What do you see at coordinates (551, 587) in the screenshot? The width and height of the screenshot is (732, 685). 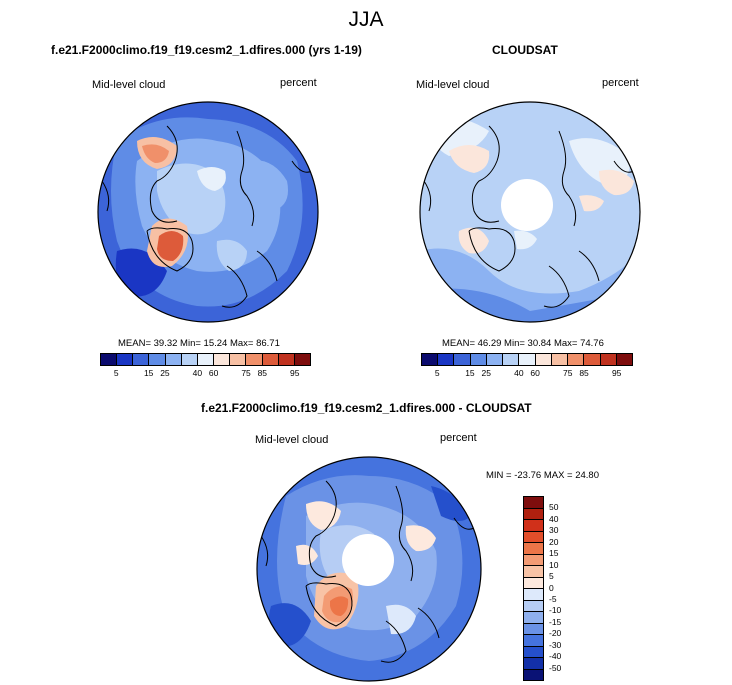 I see `colorbar-tick-label: 0` at bounding box center [551, 587].